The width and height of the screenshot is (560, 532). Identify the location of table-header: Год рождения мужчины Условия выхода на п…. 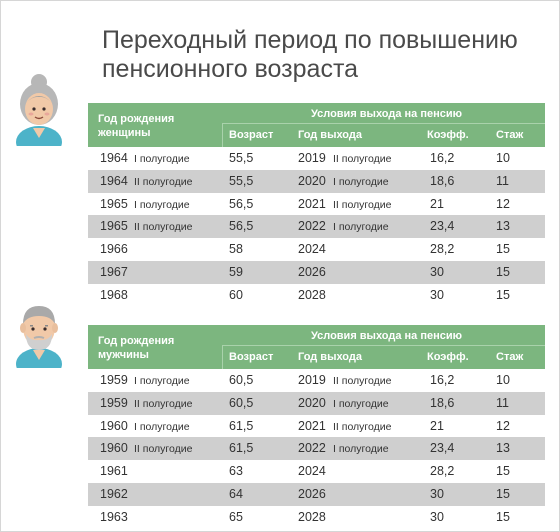
(316, 347).